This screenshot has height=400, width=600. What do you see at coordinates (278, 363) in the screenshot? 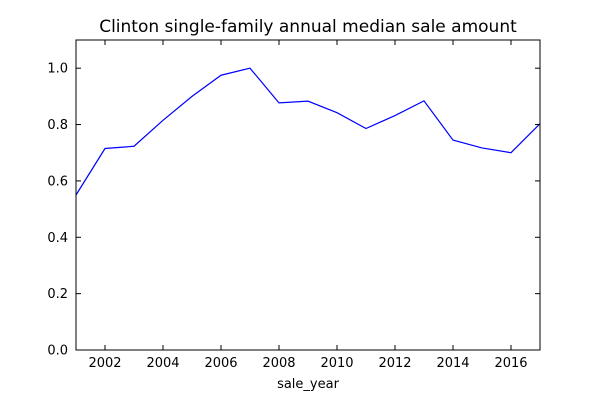
I see `x-tick-label: 2008` at bounding box center [278, 363].